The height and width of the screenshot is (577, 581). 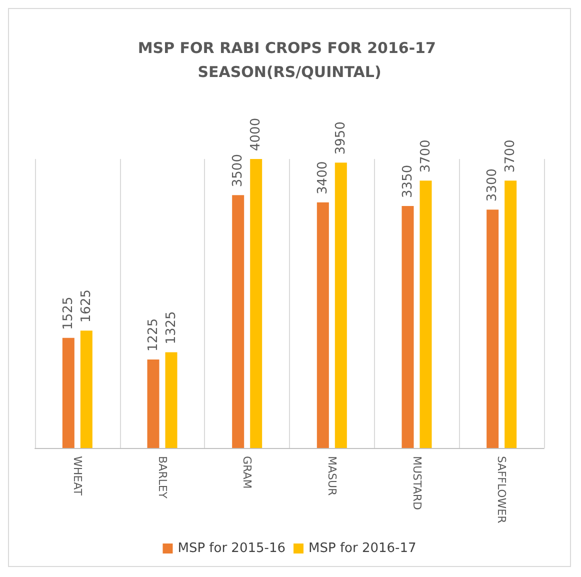 I want to click on data-label: 3500, so click(x=238, y=171).